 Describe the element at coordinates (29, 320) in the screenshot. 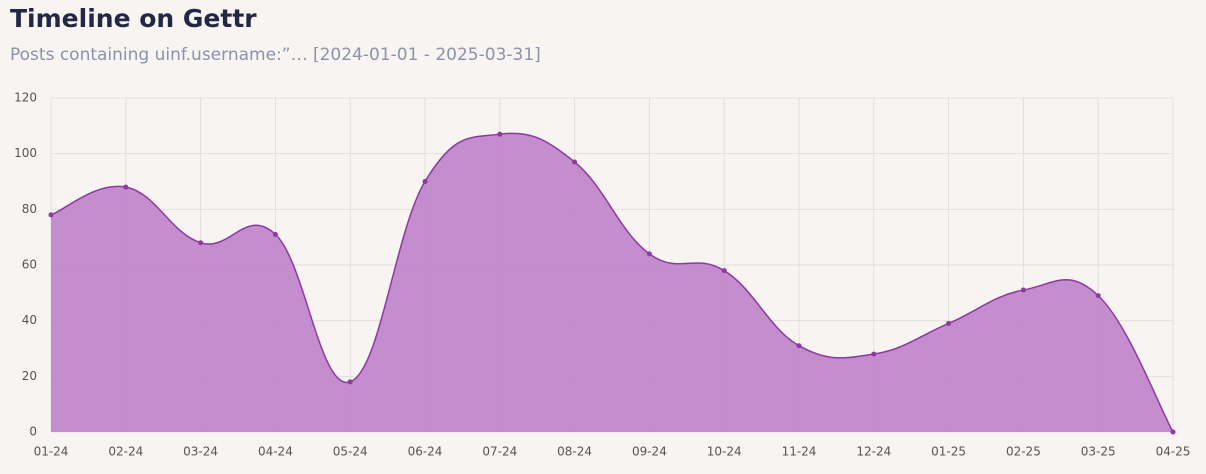

I see `y-tick-label: 40` at that location.